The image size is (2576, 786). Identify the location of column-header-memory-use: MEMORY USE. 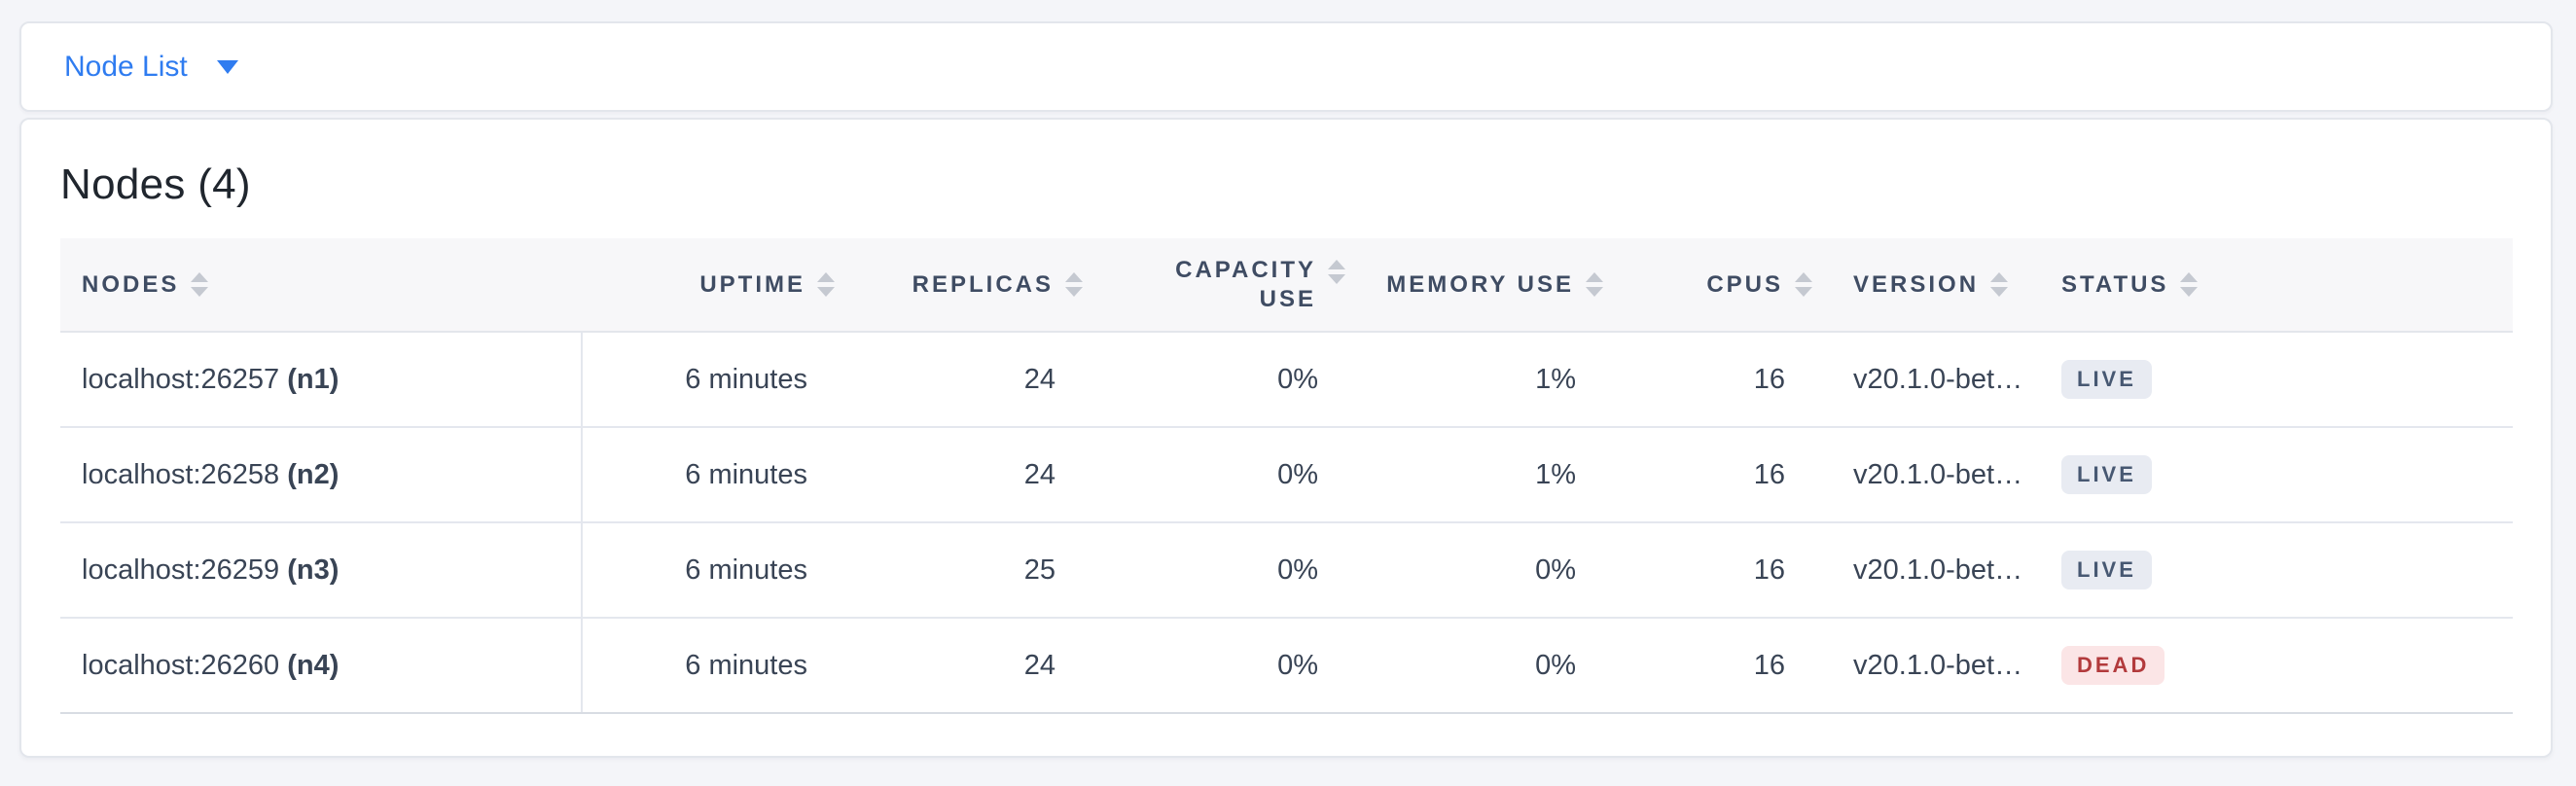
(1474, 285).